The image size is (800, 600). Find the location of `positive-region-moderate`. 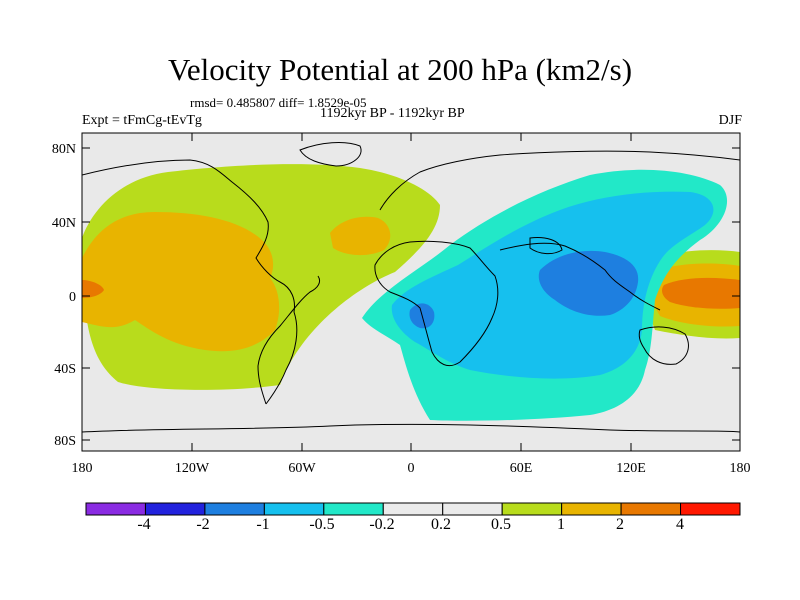

positive-region-moderate is located at coordinates (181, 282).